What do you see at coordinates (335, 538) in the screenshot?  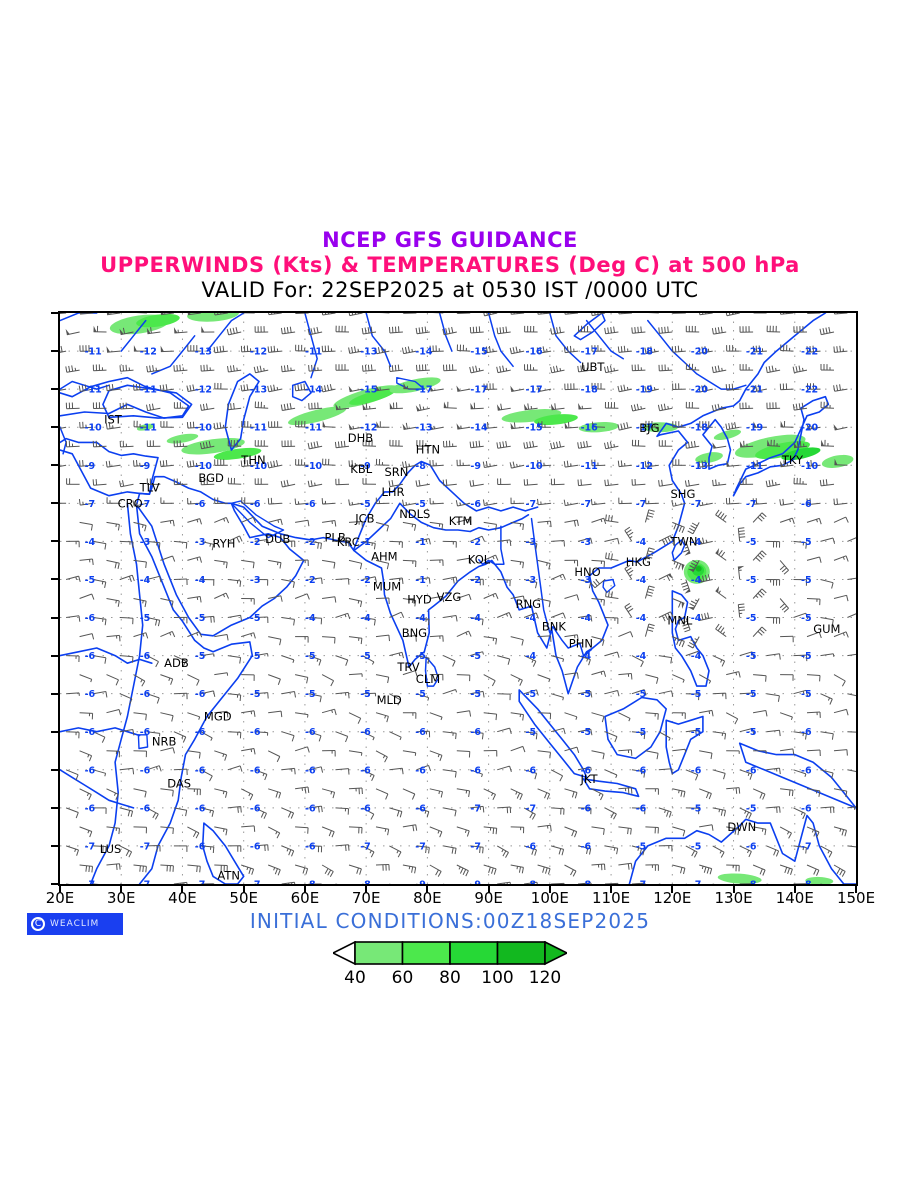 I see `svg-text: PLB` at bounding box center [335, 538].